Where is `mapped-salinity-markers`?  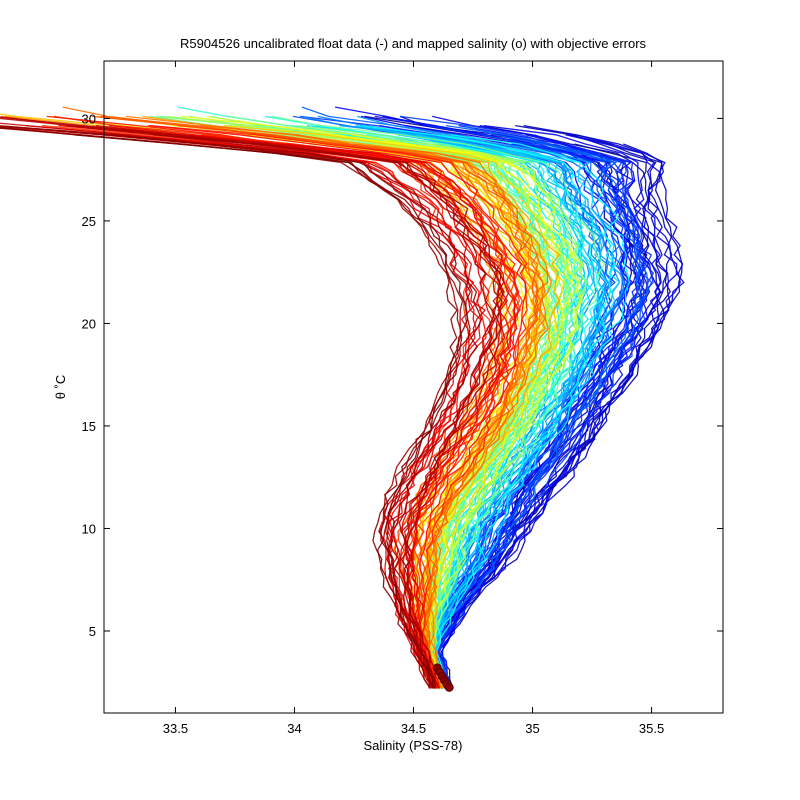
mapped-salinity-markers is located at coordinates (443, 677).